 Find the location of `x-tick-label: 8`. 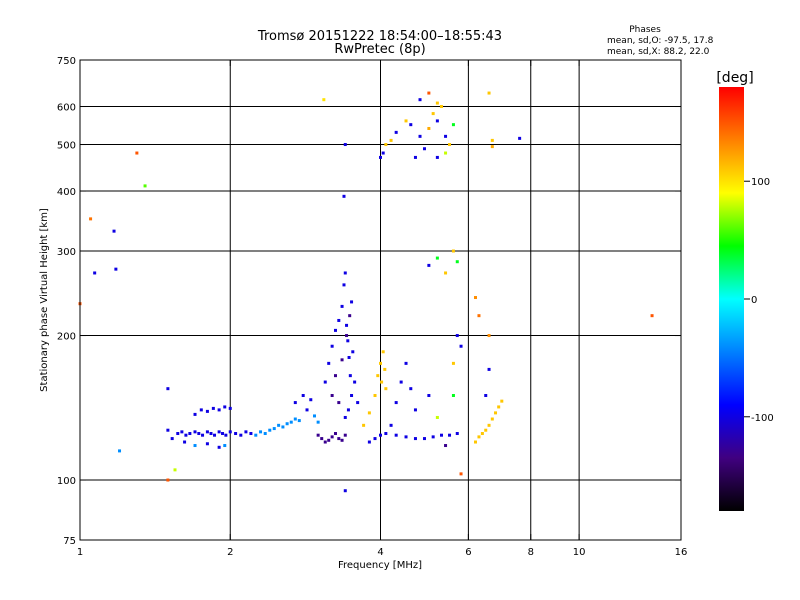

x-tick-label: 8 is located at coordinates (531, 552).